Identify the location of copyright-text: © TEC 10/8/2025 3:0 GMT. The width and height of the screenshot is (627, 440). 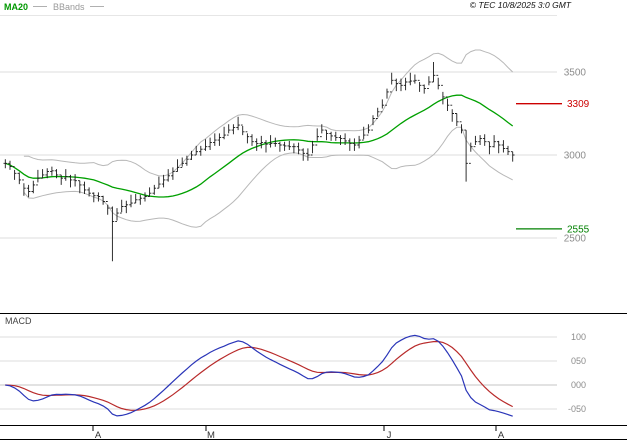
(520, 5).